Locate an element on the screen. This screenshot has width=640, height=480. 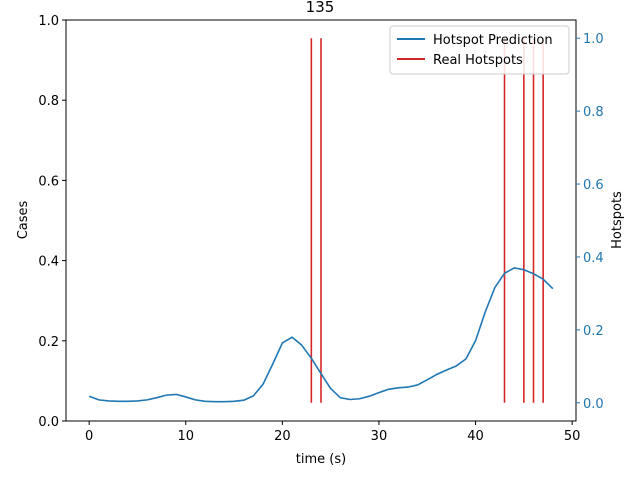
y-tick-label-right: 0.8 is located at coordinates (593, 112).